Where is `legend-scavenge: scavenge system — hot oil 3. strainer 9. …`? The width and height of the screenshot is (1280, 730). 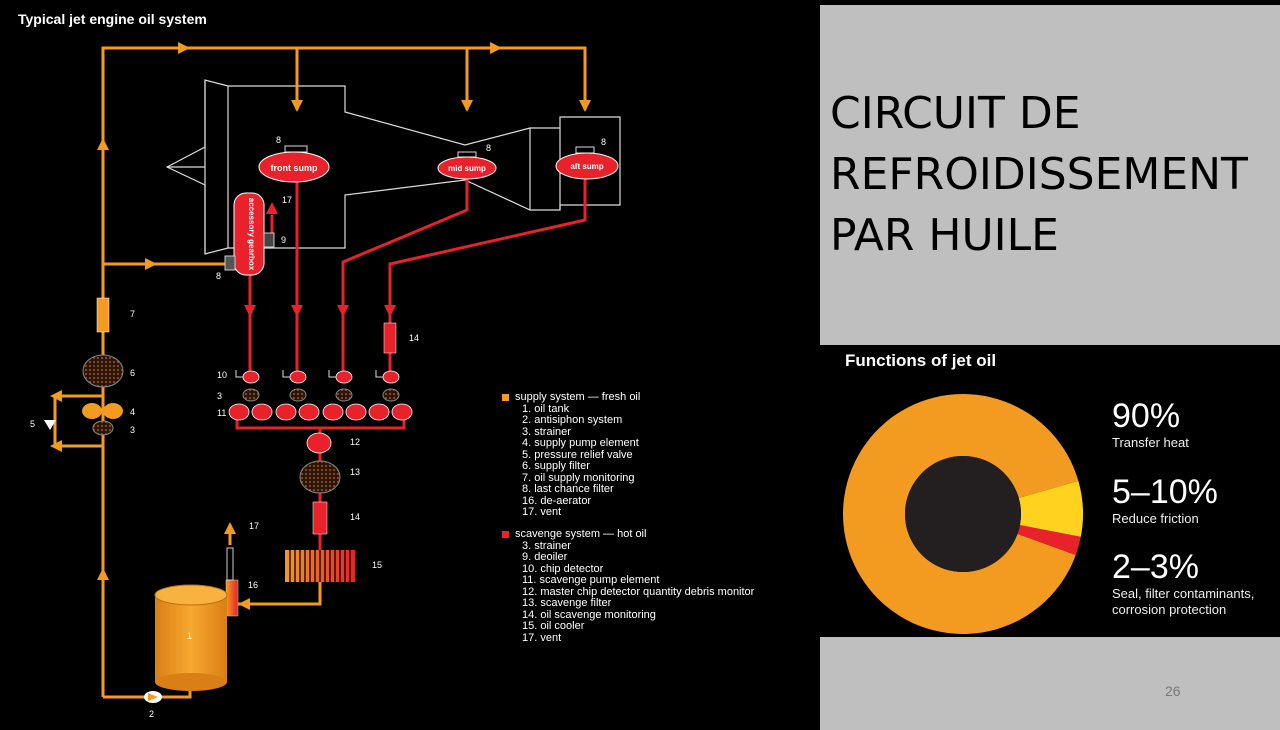
legend-scavenge: scavenge system — hot oil 3. strainer 9. … is located at coordinates (628, 586).